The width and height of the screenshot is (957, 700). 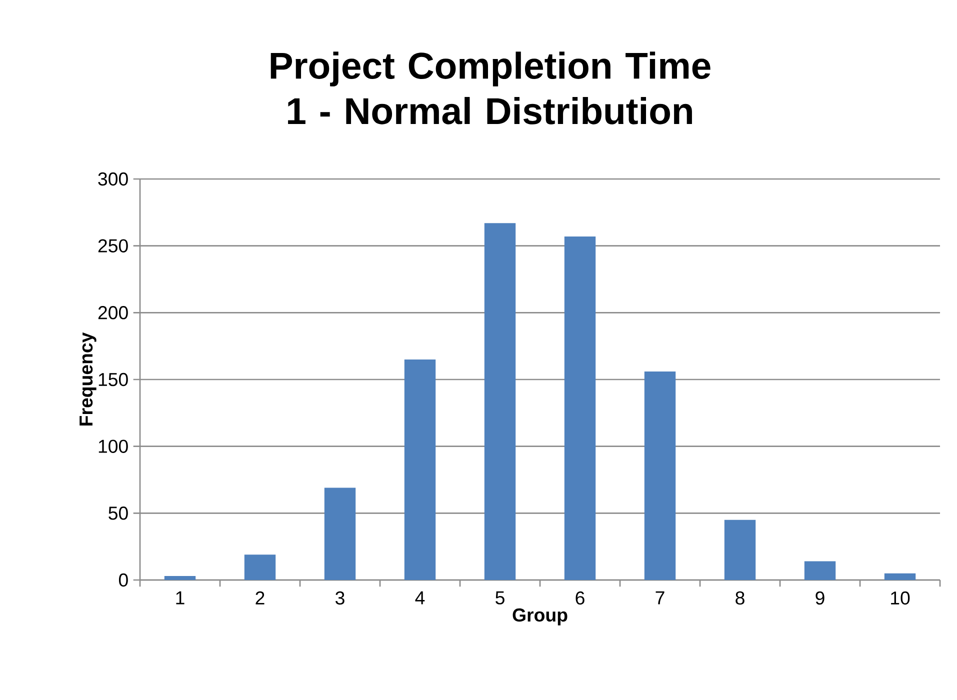 I want to click on y-tick-label: 100, so click(x=113, y=446).